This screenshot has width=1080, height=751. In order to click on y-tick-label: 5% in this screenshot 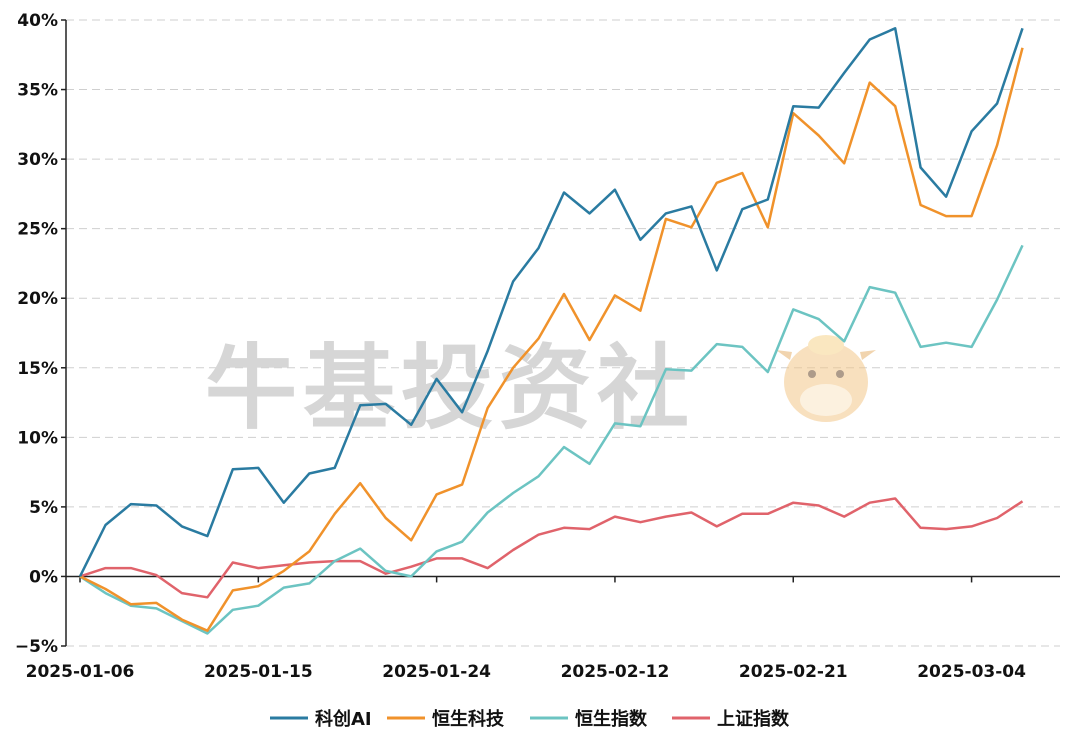, I will do `click(43, 508)`.